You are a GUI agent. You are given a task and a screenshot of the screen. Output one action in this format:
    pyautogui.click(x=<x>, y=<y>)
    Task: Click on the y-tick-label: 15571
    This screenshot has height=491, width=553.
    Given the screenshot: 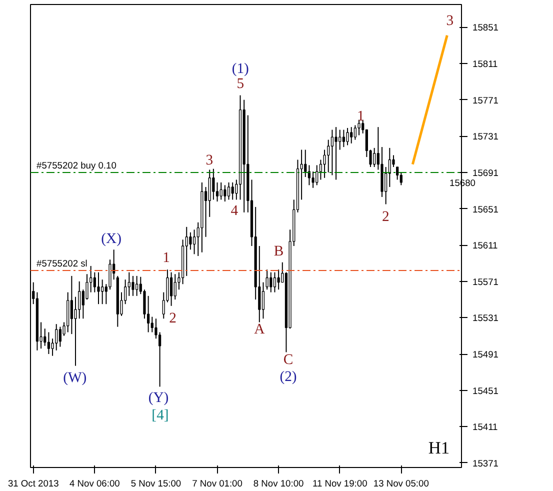 What is the action you would take?
    pyautogui.click(x=485, y=281)
    